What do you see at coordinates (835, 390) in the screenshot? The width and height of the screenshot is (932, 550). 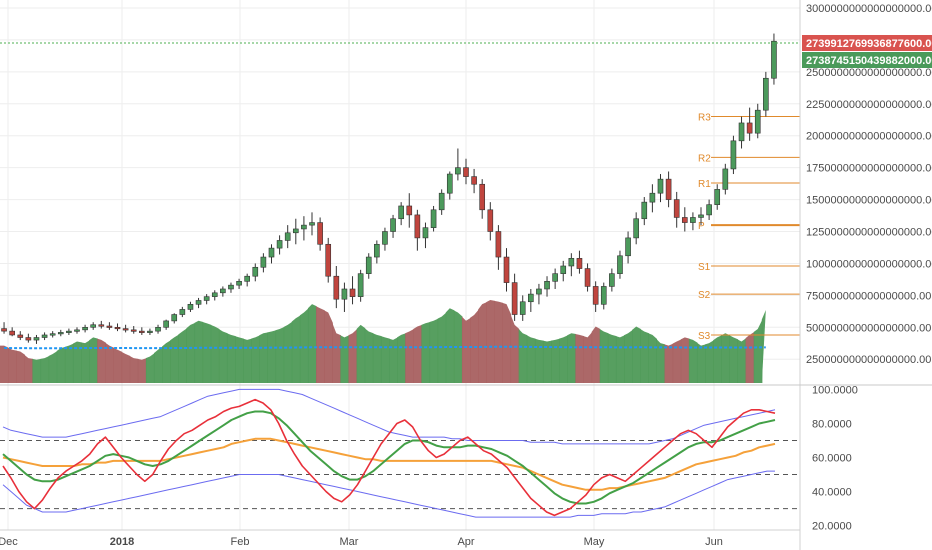 I see `oscillator-tick-label: 100.0000` at bounding box center [835, 390].